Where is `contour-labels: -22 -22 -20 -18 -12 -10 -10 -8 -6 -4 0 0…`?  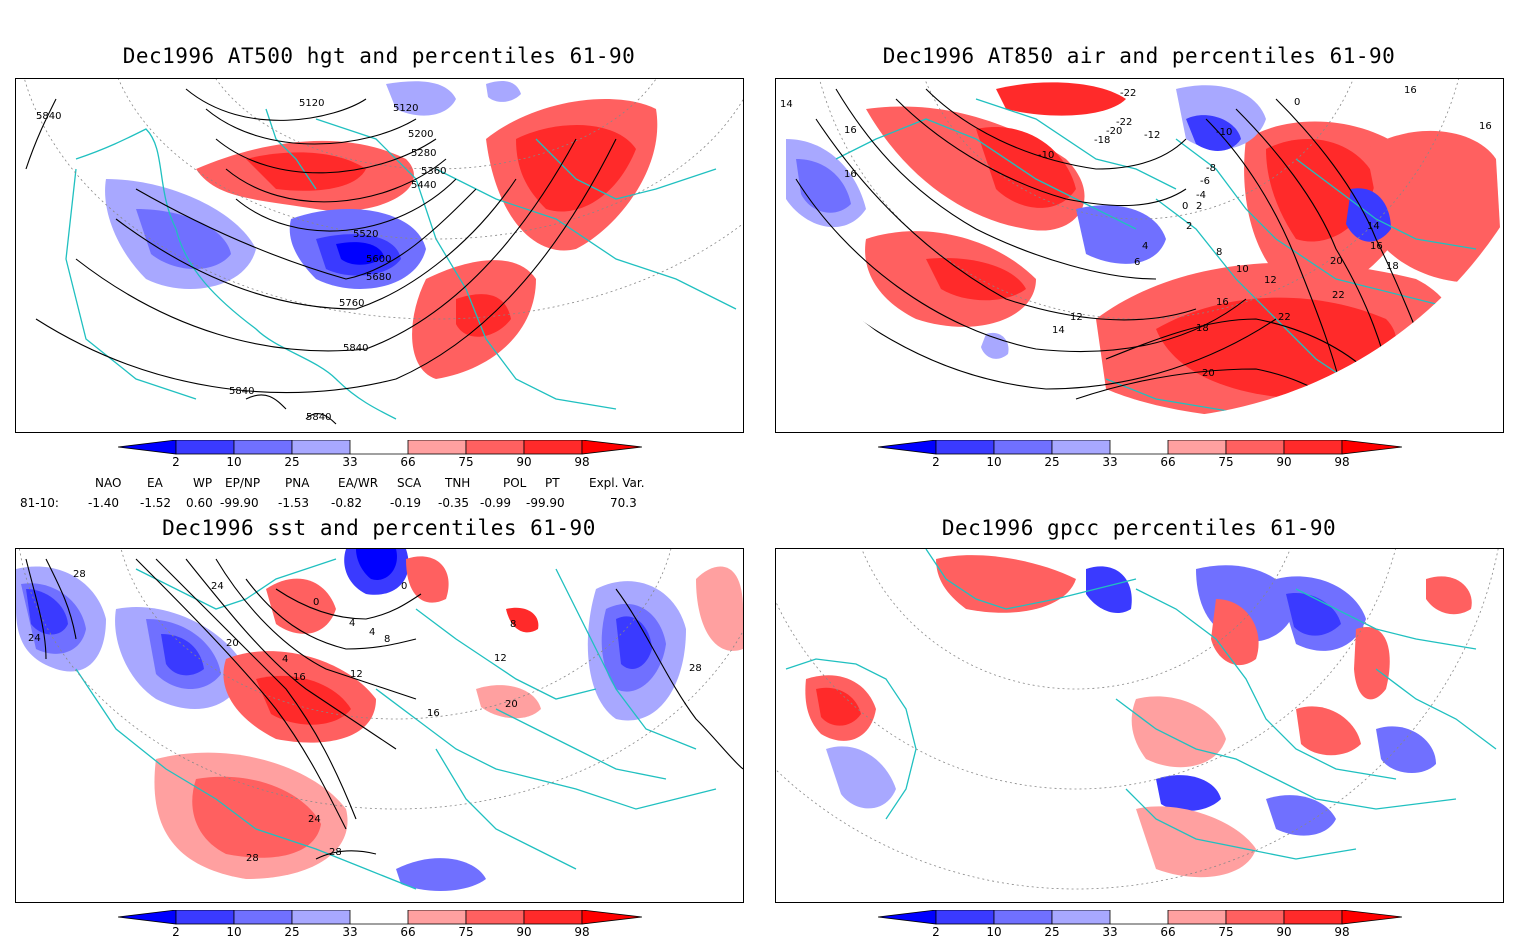 contour-labels: -22 -22 -20 -18 -12 -10 -10 -8 -6 -4 0 0… is located at coordinates (1136, 232).